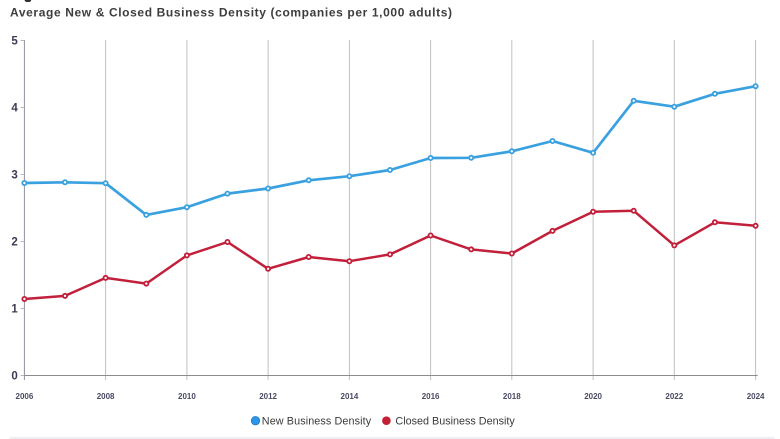 The image size is (780, 439). What do you see at coordinates (14, 176) in the screenshot?
I see `svg-text: 3` at bounding box center [14, 176].